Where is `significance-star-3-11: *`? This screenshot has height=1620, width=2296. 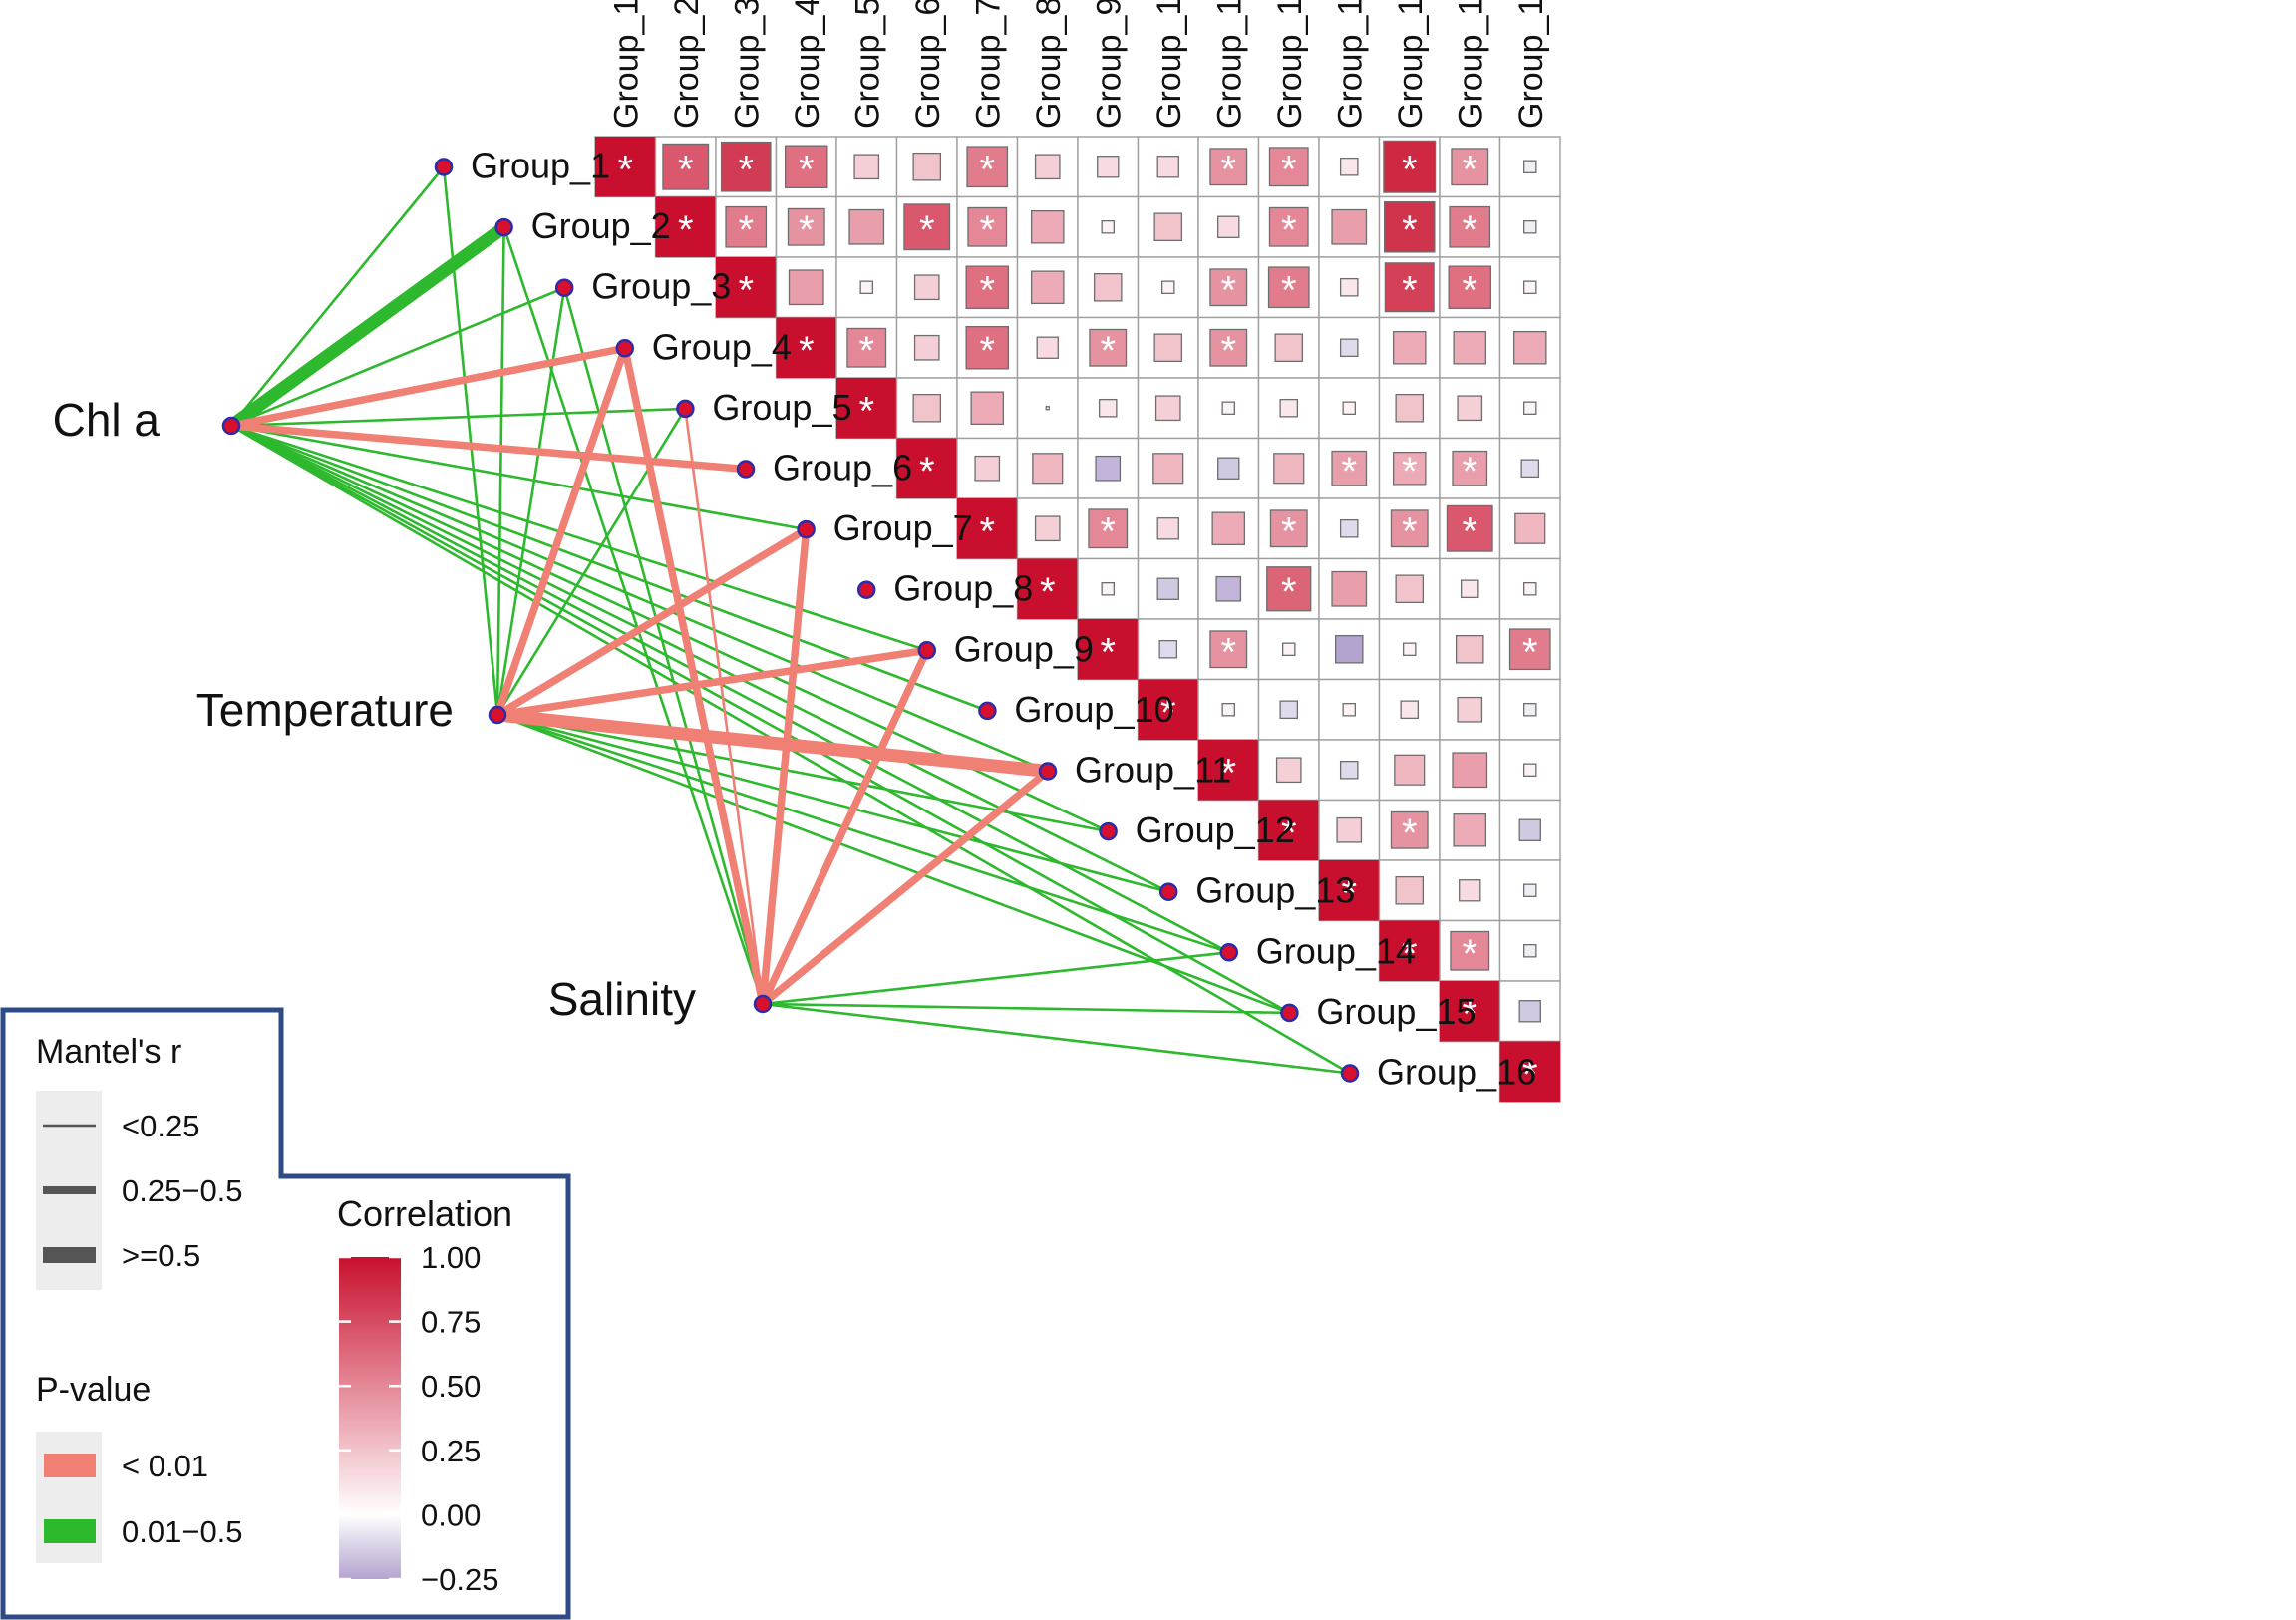 significance-star-3-11: * is located at coordinates (1228, 290).